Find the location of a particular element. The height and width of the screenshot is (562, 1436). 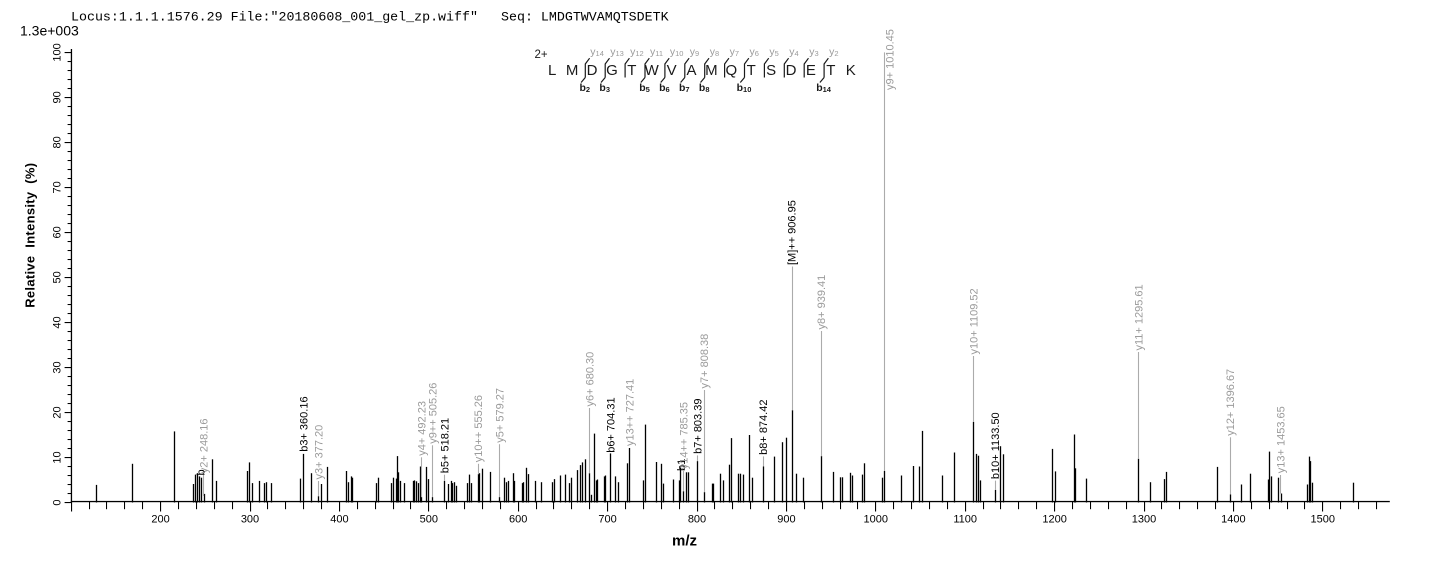

svg-text: y3 is located at coordinates (813, 52).